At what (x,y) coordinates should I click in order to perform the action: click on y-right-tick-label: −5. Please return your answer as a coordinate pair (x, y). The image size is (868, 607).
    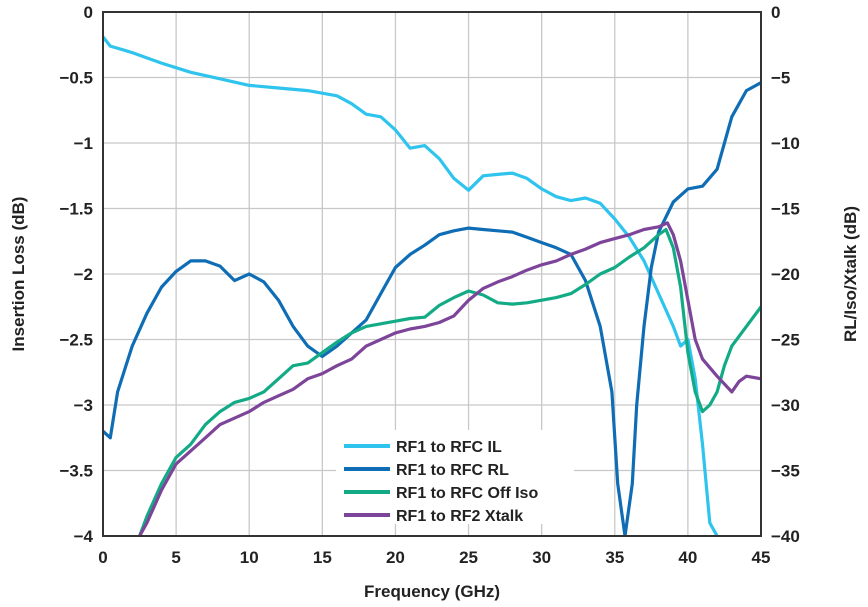
    Looking at the image, I should click on (780, 78).